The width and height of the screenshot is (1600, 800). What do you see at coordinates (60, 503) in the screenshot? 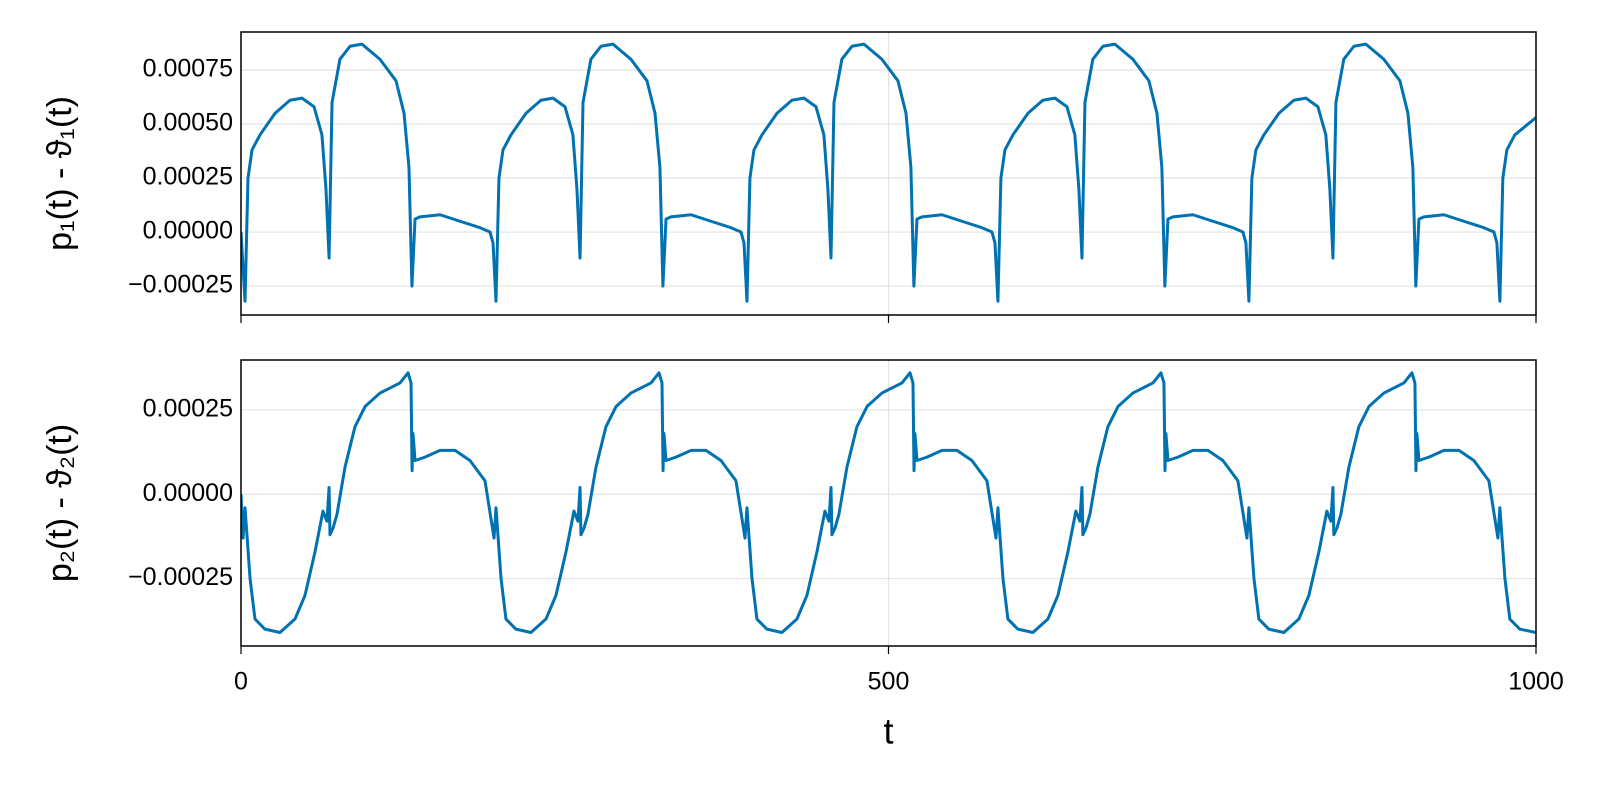
I see `y-axis-label: p₂(t) - ϑ₂(t)` at bounding box center [60, 503].